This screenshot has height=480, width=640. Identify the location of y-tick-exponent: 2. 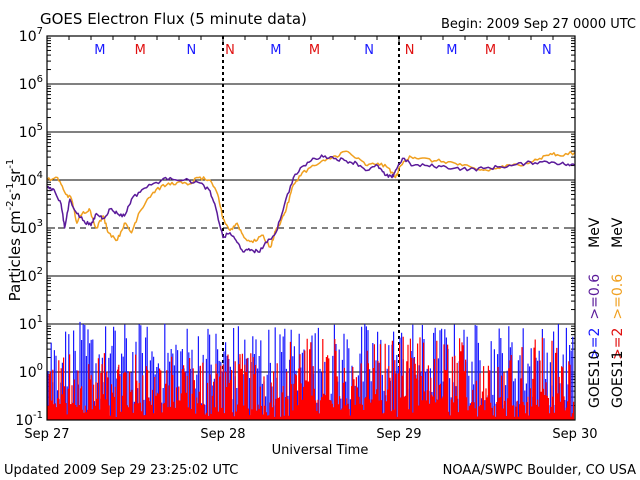
(40, 271).